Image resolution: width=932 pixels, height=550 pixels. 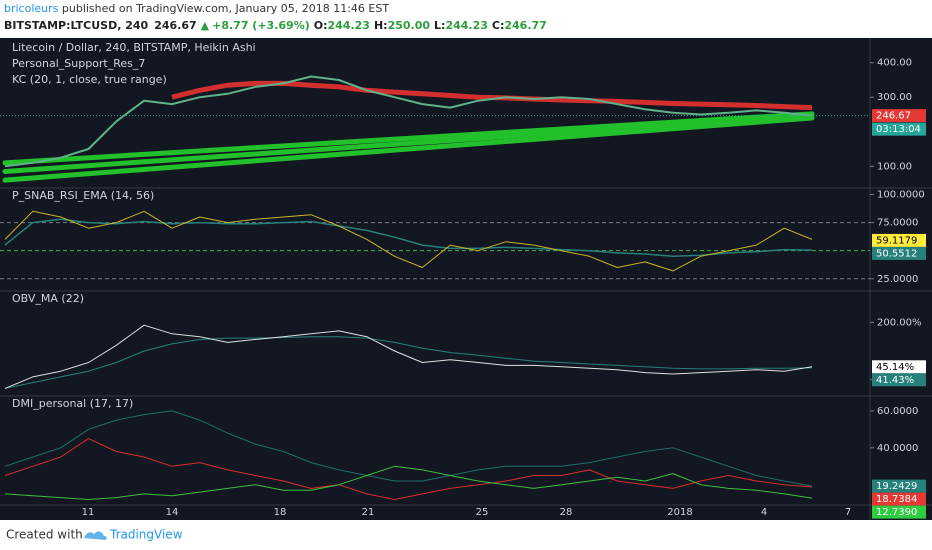 What do you see at coordinates (349, 25) in the screenshot?
I see `o: 244.23` at bounding box center [349, 25].